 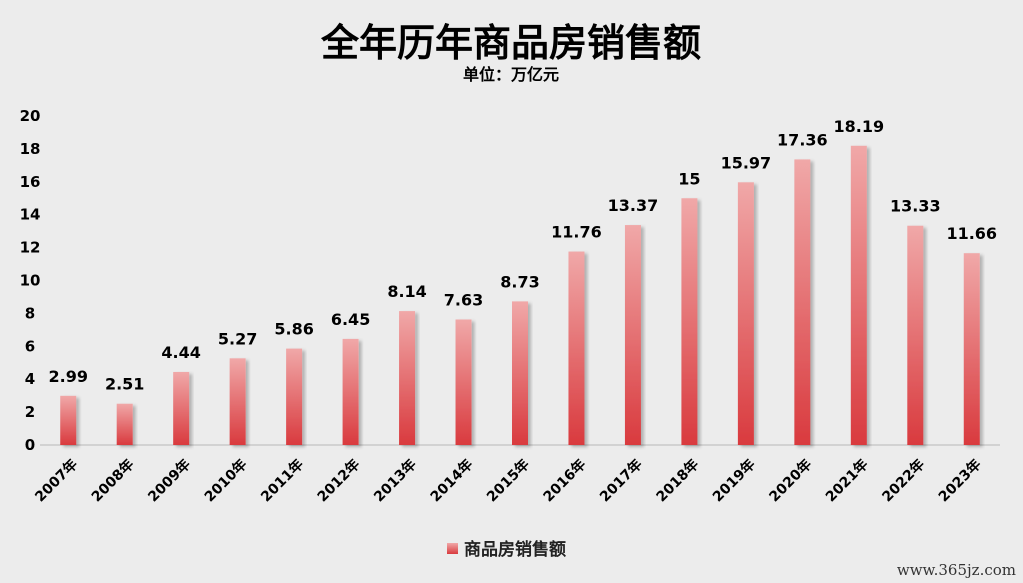 I want to click on y-tick-label: 4, so click(x=30, y=379).